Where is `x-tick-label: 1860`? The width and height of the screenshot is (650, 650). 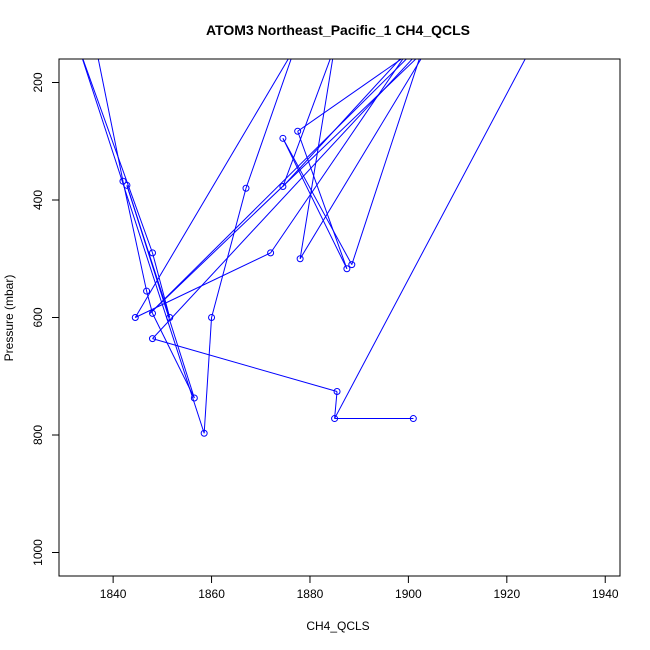
x-tick-label: 1860 is located at coordinates (211, 594).